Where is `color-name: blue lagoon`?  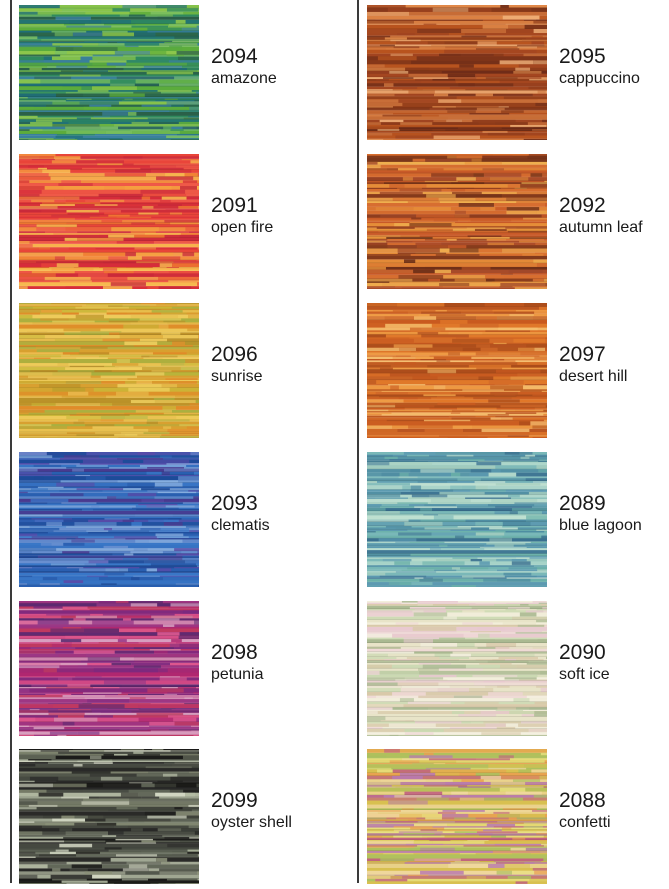 color-name: blue lagoon is located at coordinates (600, 526).